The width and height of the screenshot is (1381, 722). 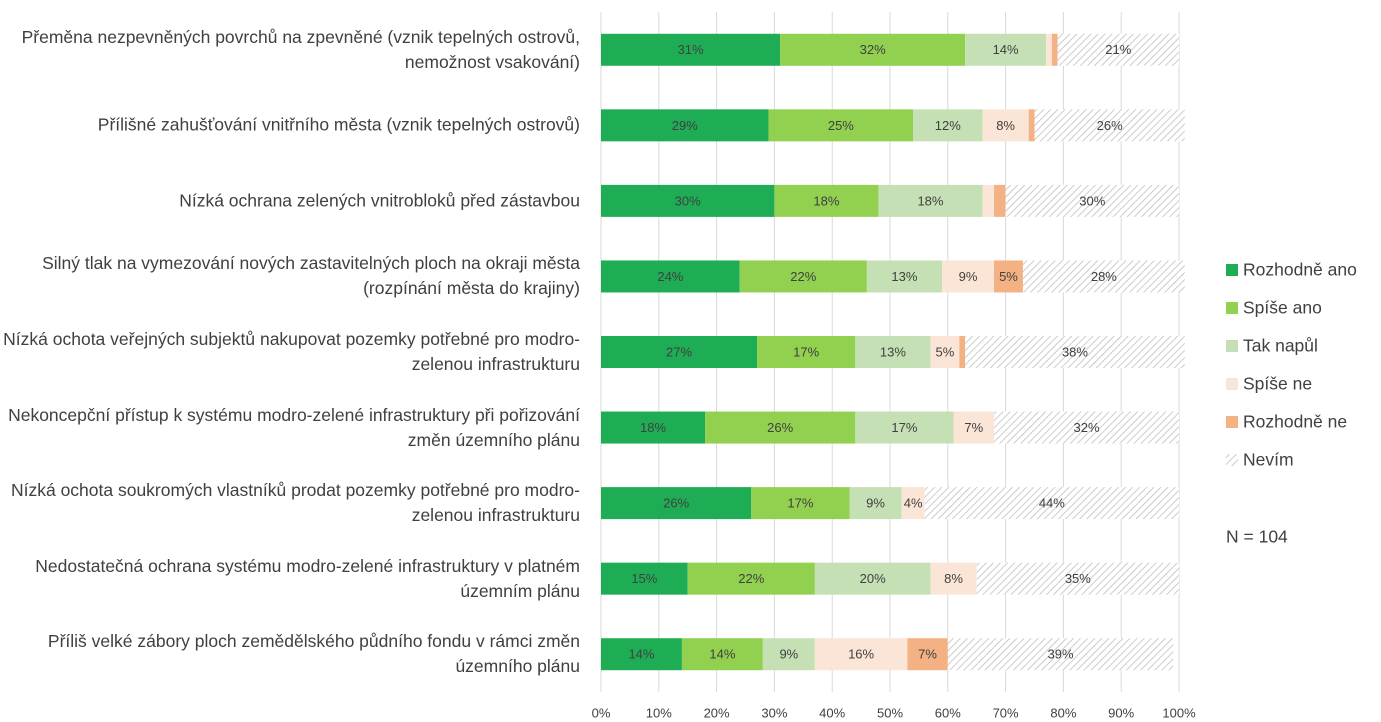 What do you see at coordinates (890, 712) in the screenshot?
I see `x-tick-label: 50%` at bounding box center [890, 712].